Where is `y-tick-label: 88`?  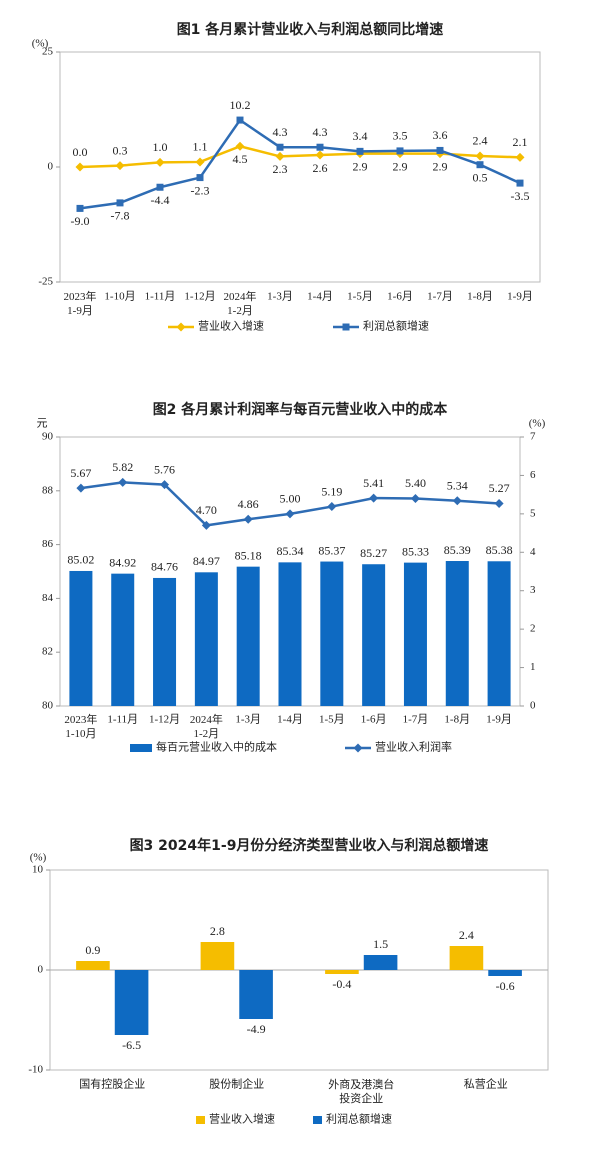
y-tick-label: 88 is located at coordinates (48, 490).